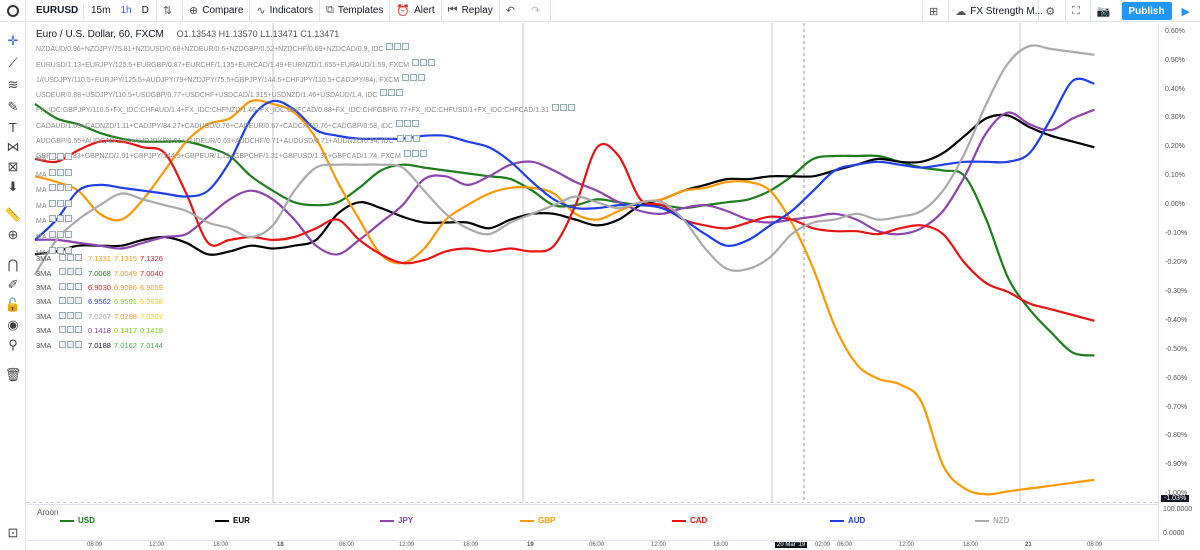  I want to click on lock-drawing-icon: ✐, so click(13, 284).